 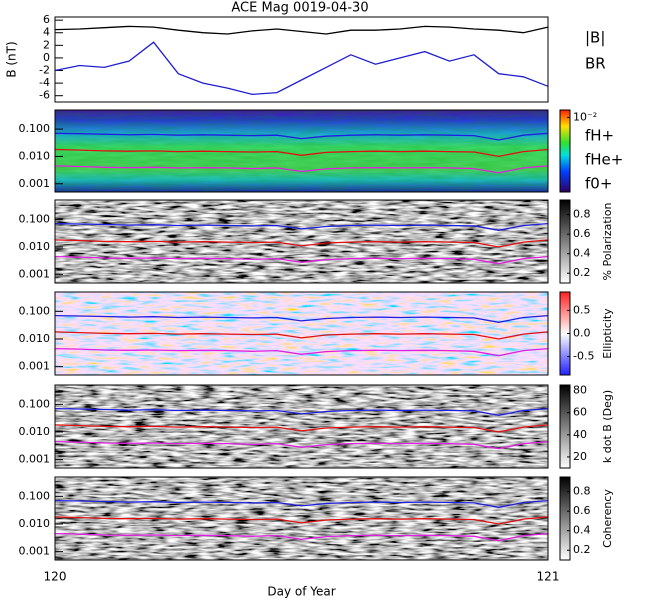 What do you see at coordinates (548, 577) in the screenshot?
I see `x-tick-label: 121` at bounding box center [548, 577].